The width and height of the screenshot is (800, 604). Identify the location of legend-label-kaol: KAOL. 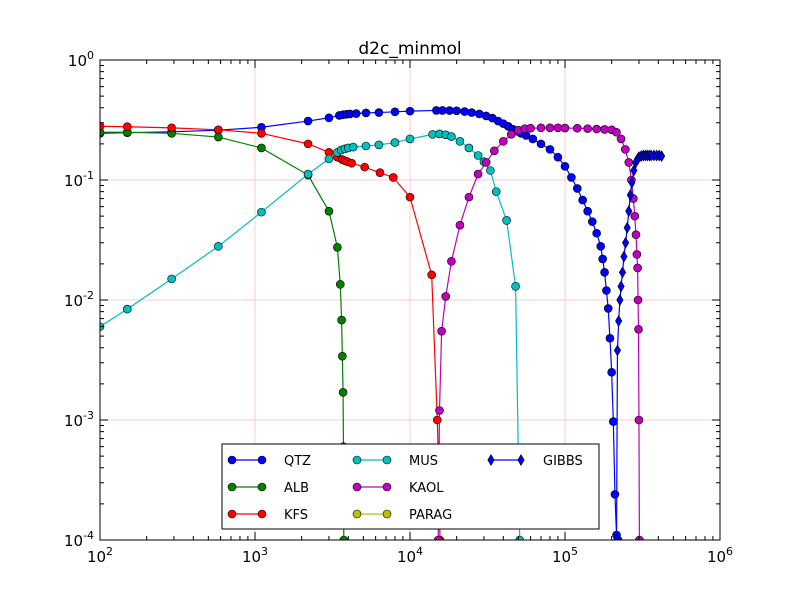
(426, 488).